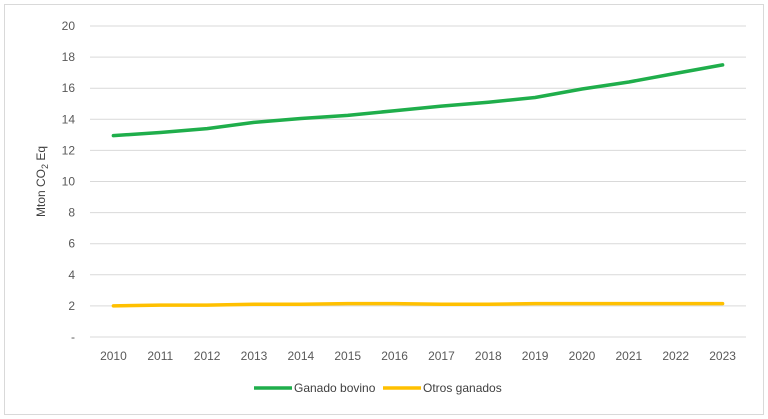 The width and height of the screenshot is (768, 419). What do you see at coordinates (71, 213) in the screenshot?
I see `y-tick-label: 8` at bounding box center [71, 213].